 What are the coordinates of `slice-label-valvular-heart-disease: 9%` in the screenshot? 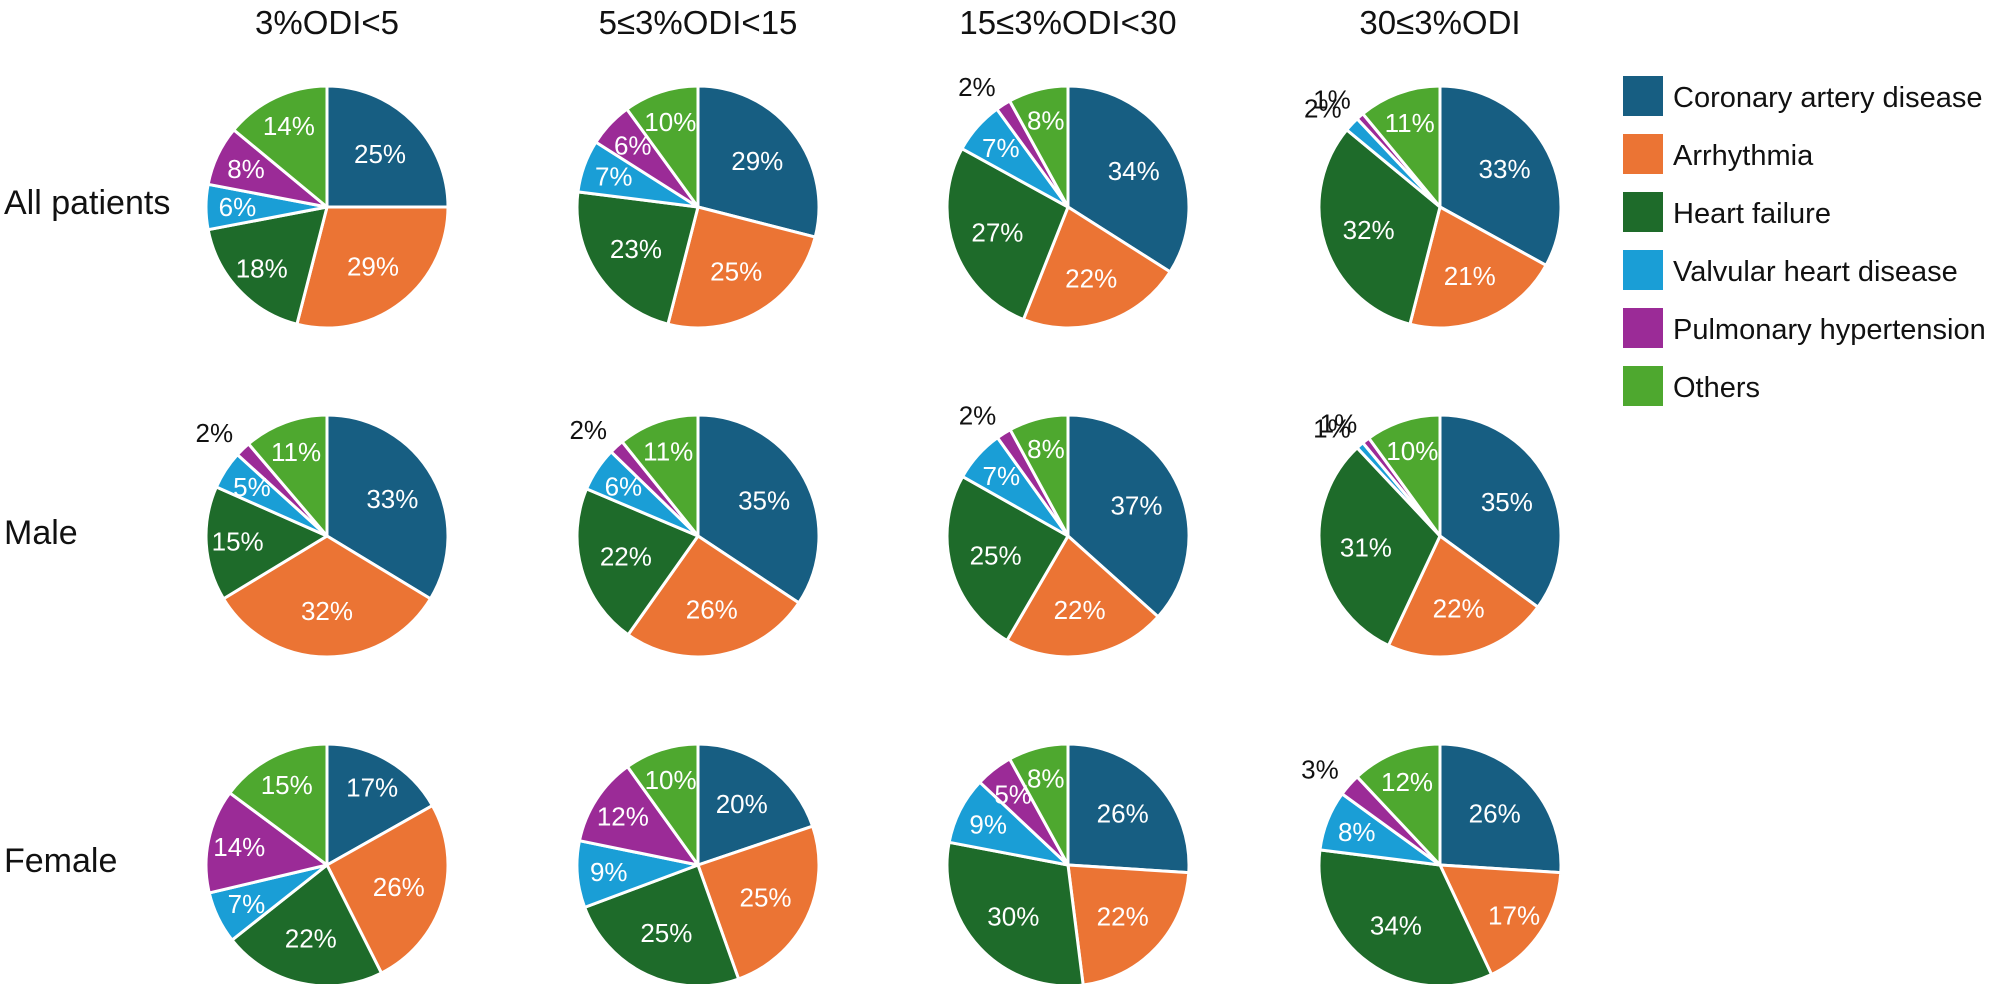 It's located at (609, 872).